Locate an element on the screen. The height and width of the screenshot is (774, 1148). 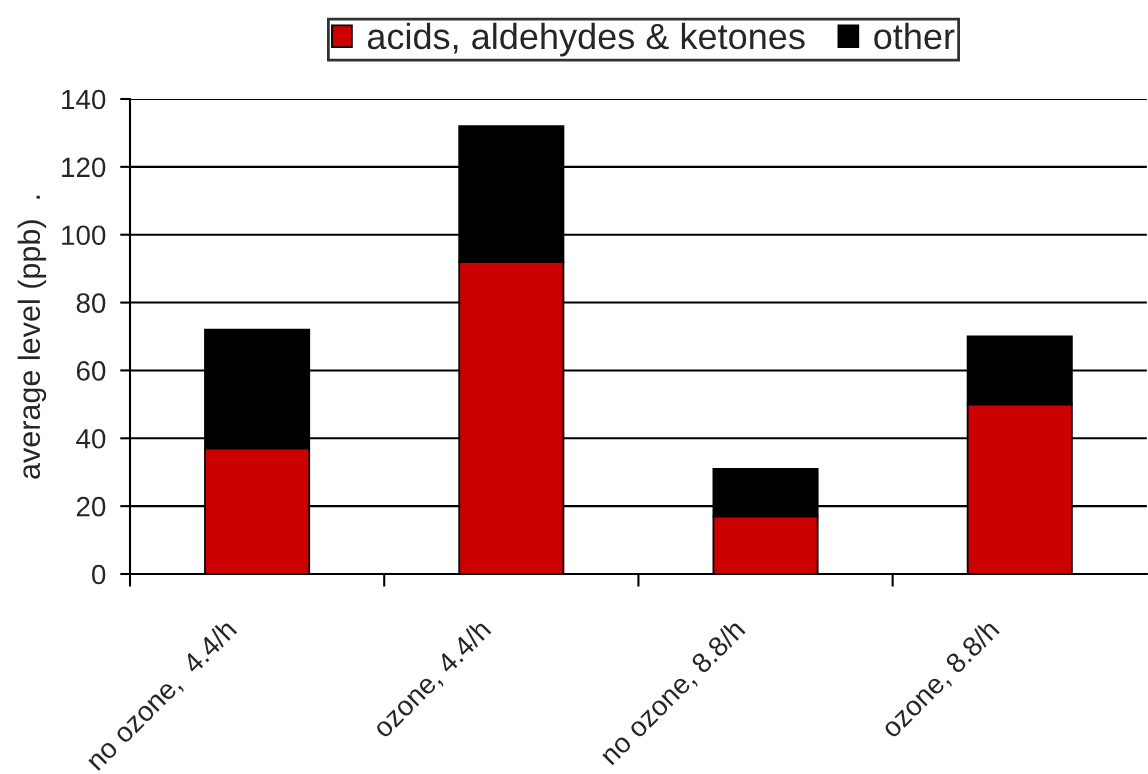
y-tick-label: 100 is located at coordinates (84, 235).